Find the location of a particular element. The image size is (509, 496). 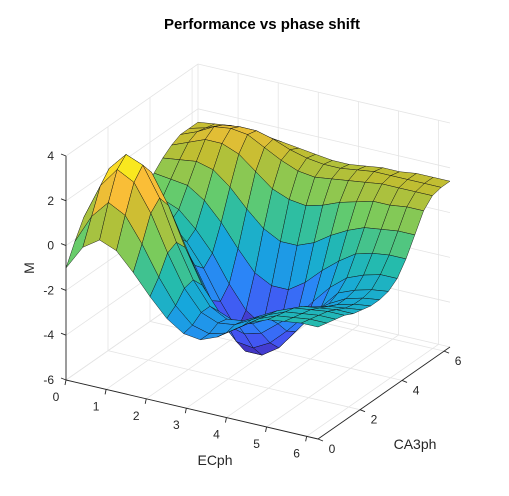

x-tick-label: 4 is located at coordinates (216, 435).